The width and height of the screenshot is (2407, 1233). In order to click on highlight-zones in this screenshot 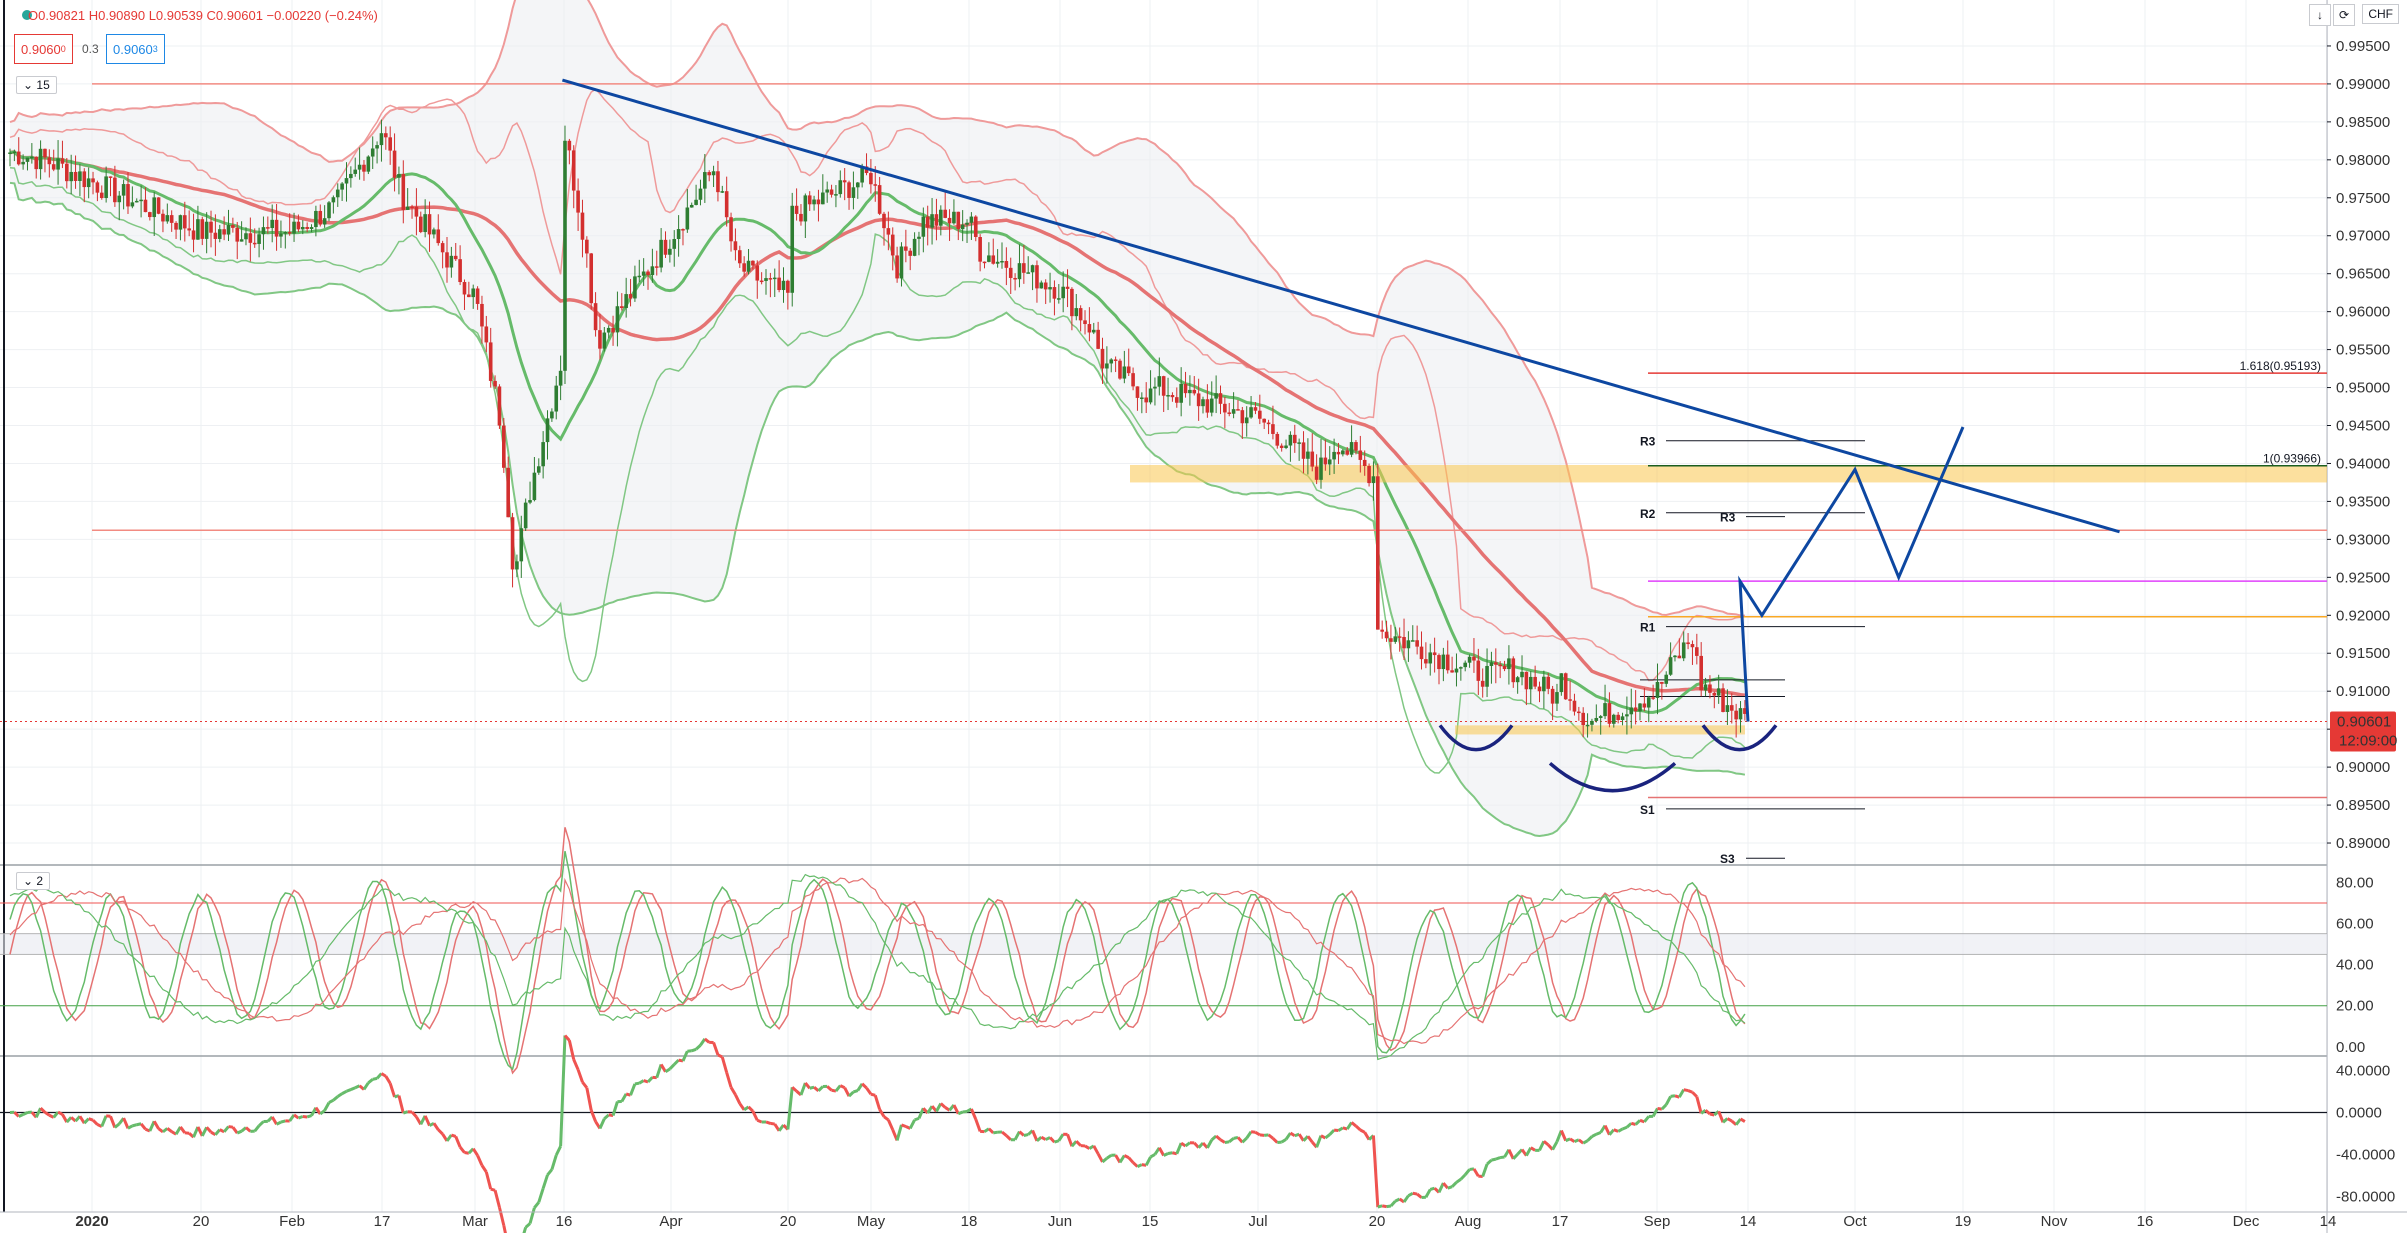, I will do `click(1728, 599)`.